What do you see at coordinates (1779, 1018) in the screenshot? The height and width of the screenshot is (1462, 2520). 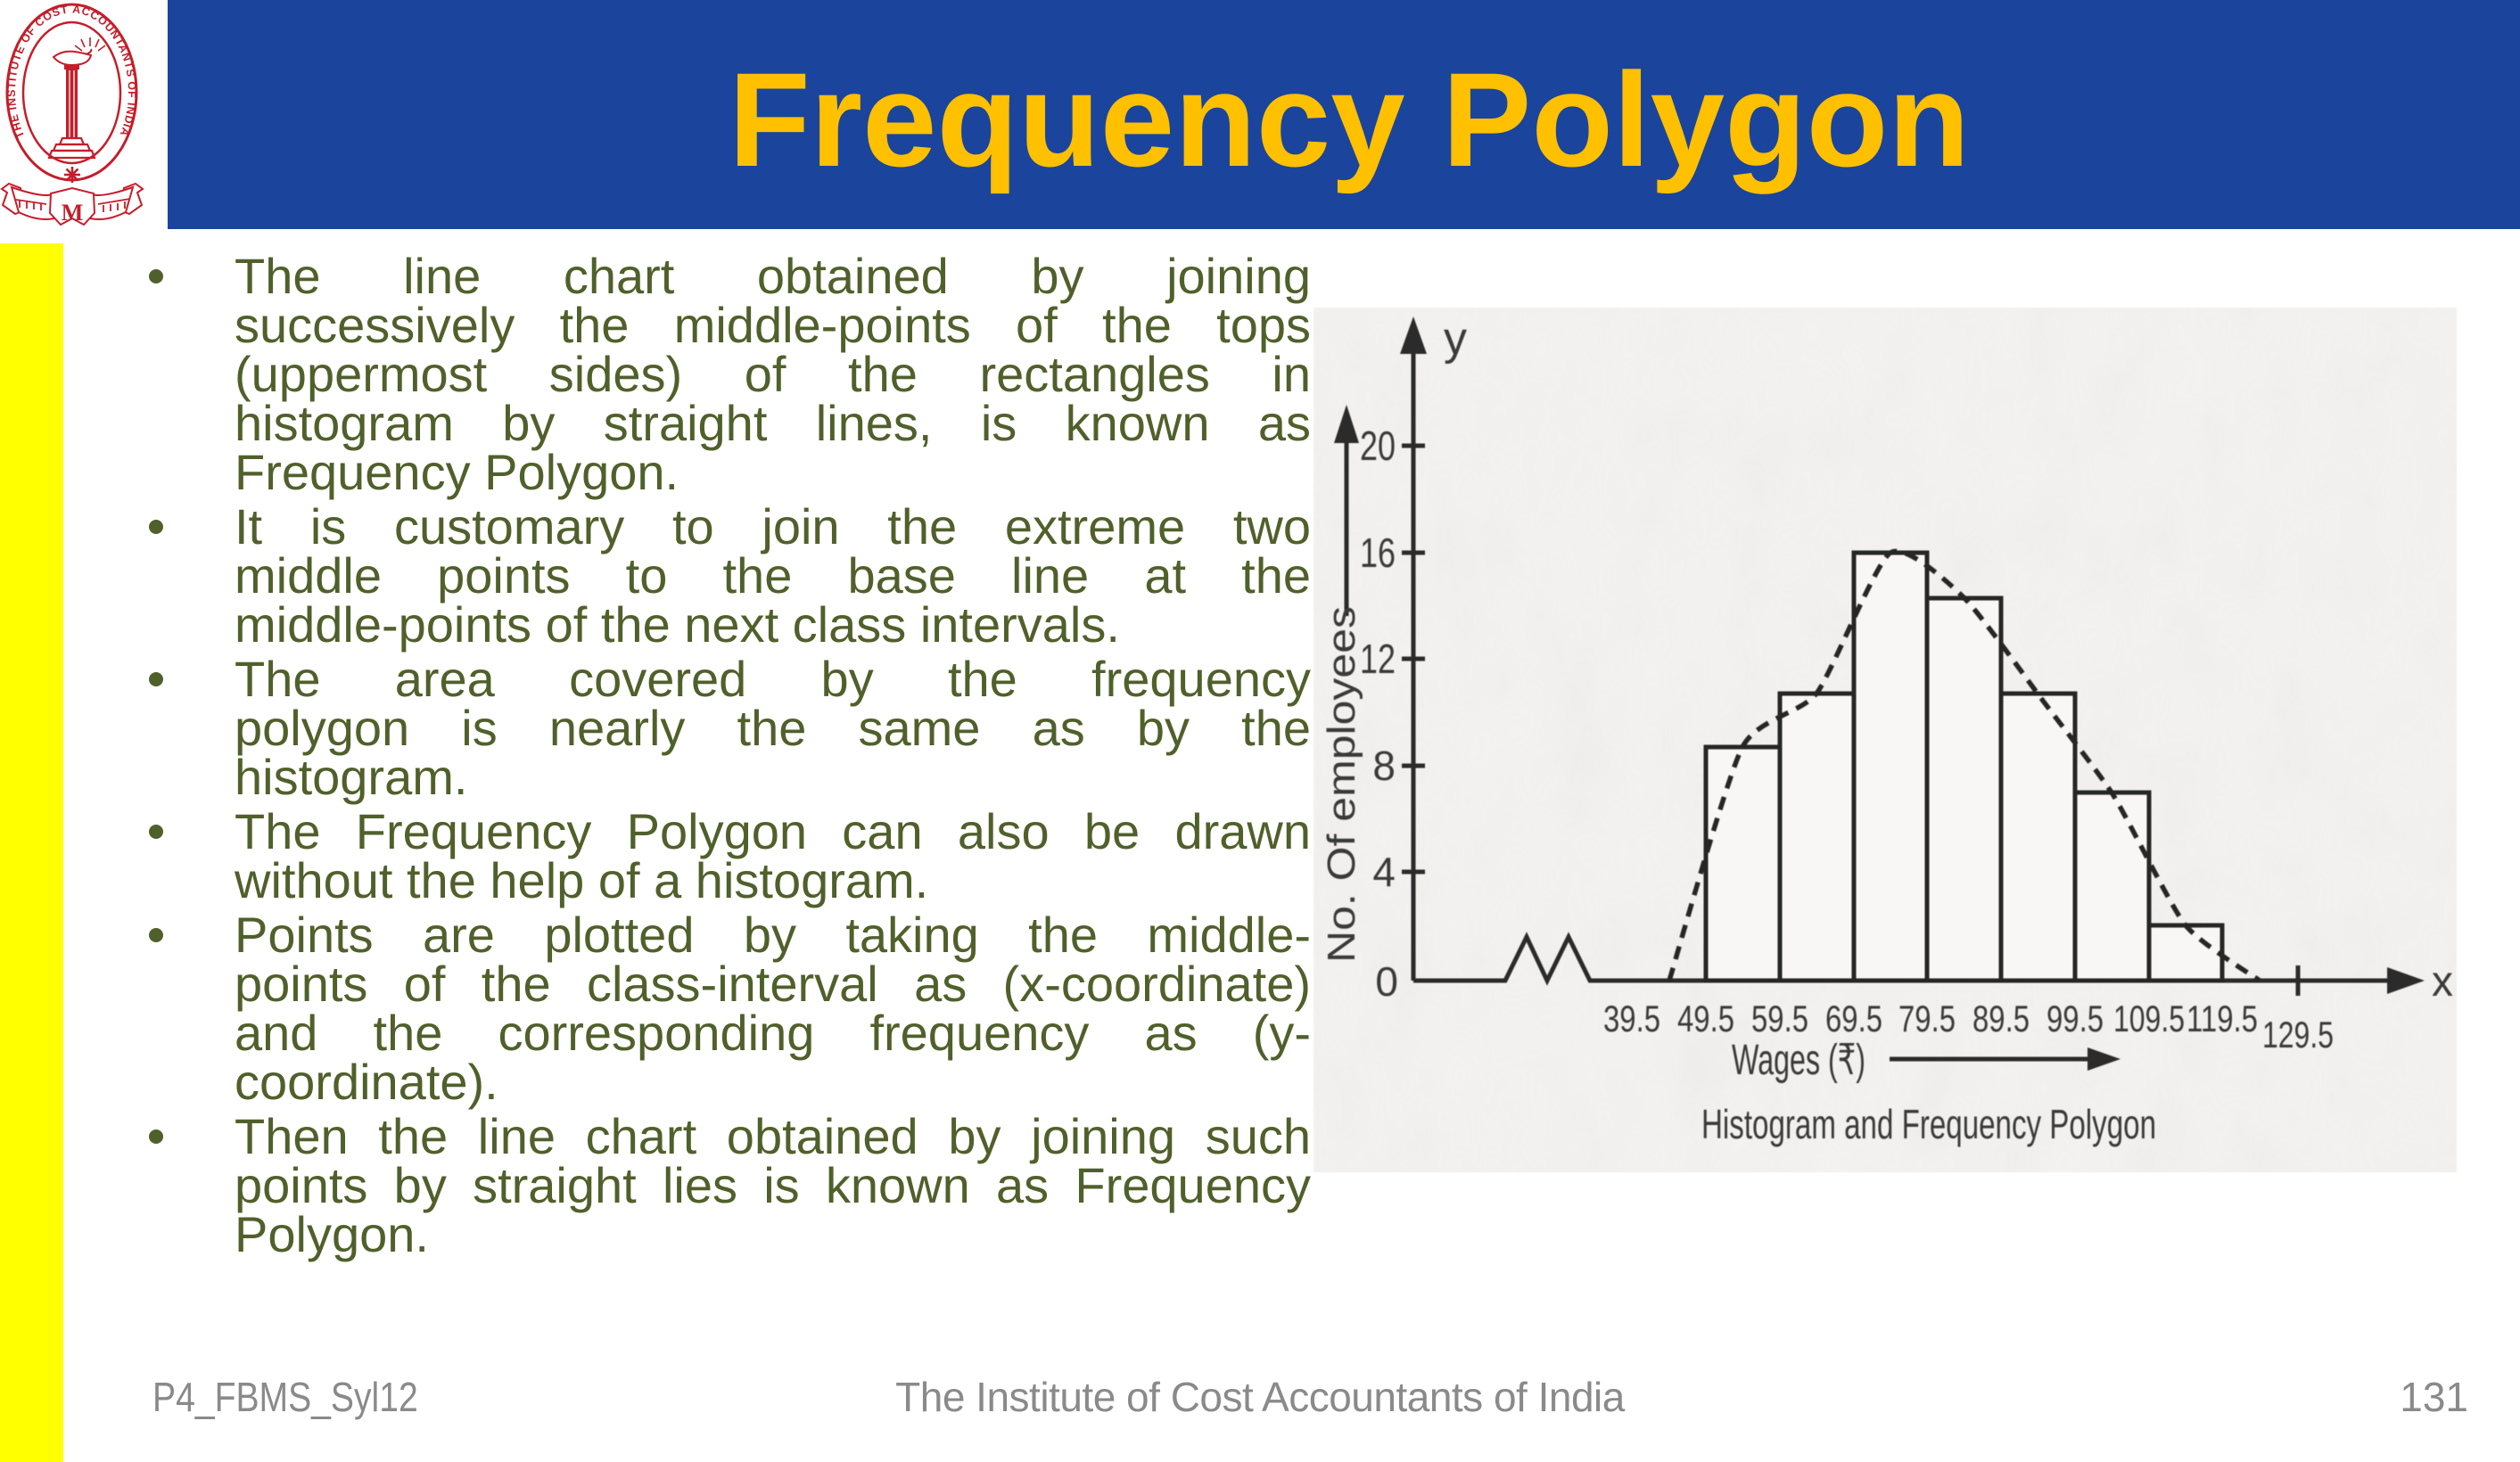 I see `svg-text: 59.5` at bounding box center [1779, 1018].